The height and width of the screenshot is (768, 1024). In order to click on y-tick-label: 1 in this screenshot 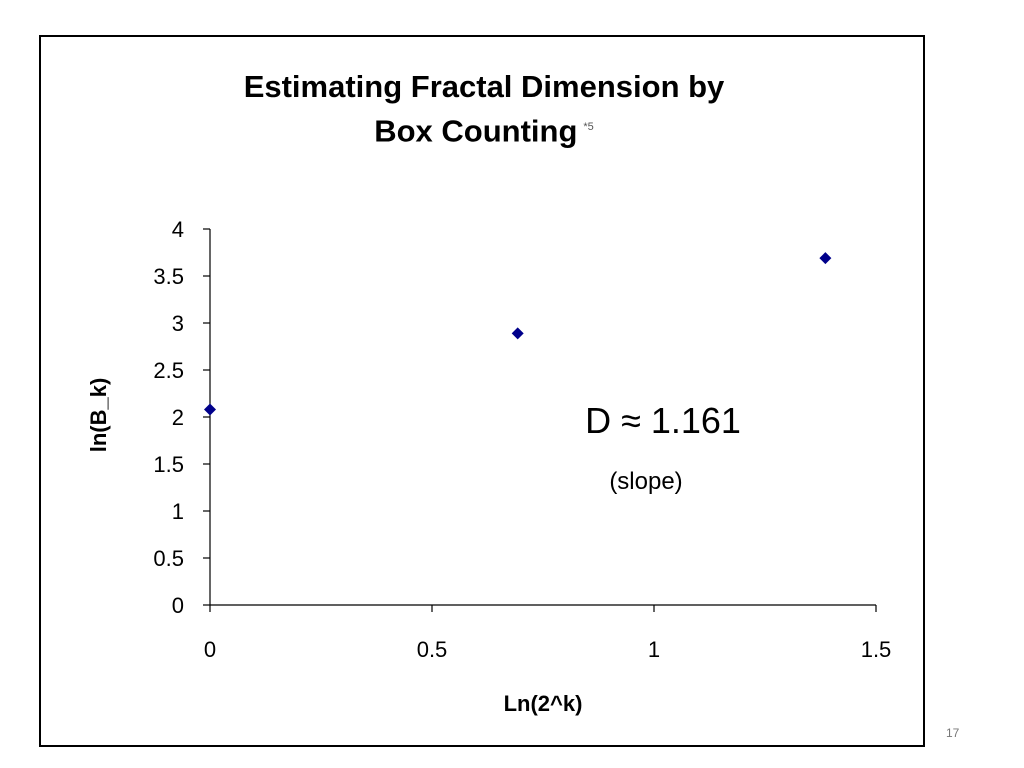, I will do `click(178, 511)`.